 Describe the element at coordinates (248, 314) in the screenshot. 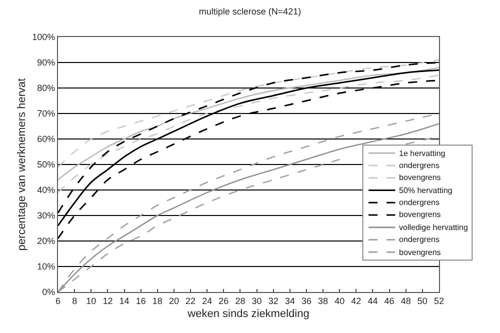

I see `x-axis-title: weken sinds ziekmelding` at that location.